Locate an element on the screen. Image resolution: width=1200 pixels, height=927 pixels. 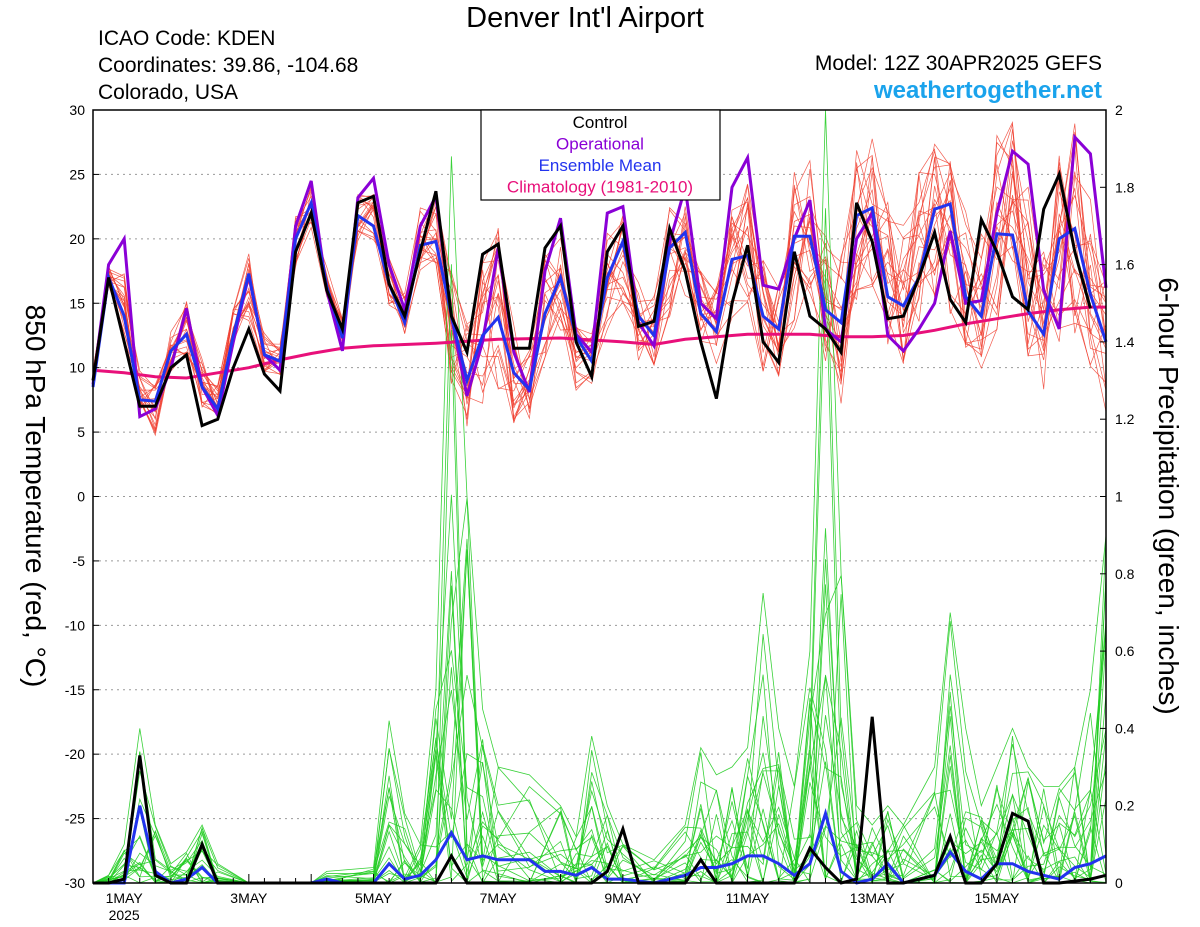
x-tick-label: 7MAY is located at coordinates (499, 898).